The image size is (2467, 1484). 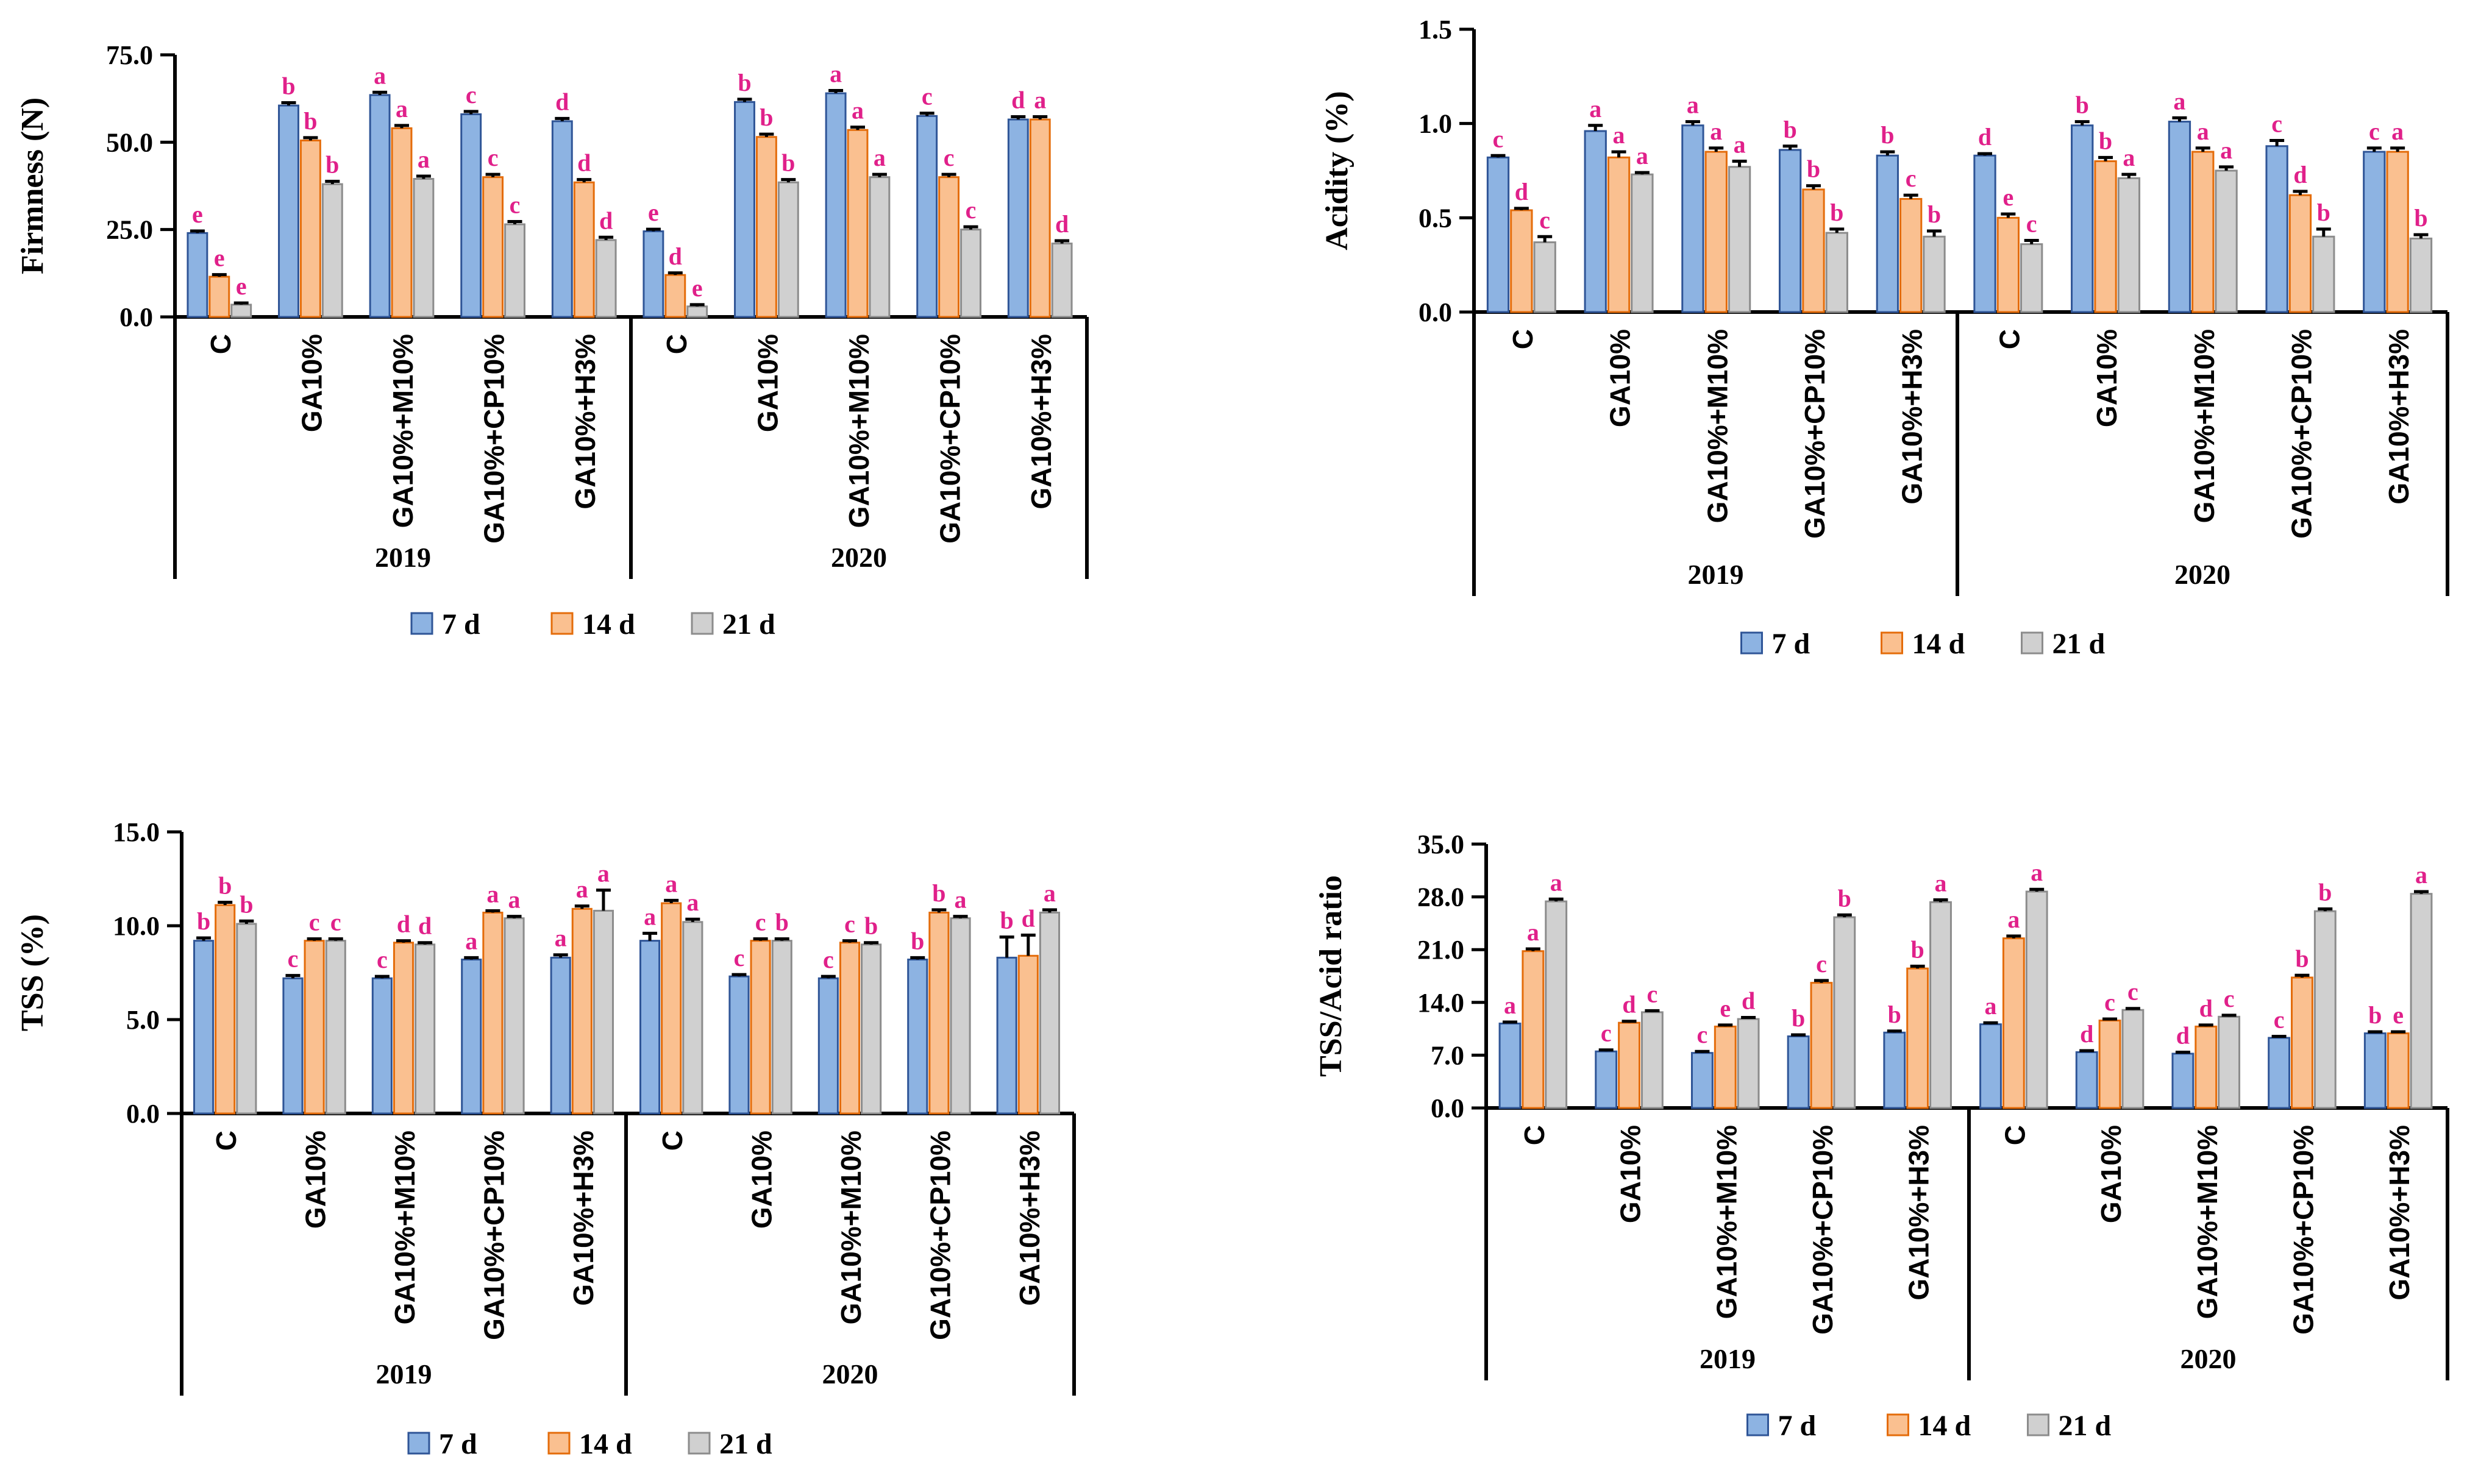 I want to click on y-tick-label: 14.0, so click(x=1440, y=1003).